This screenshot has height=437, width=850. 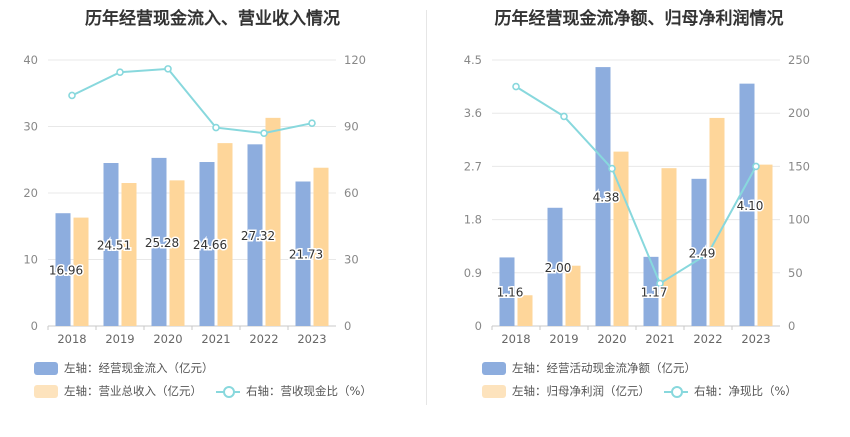 What do you see at coordinates (30, 127) in the screenshot?
I see `y-tick-label-left: 30` at bounding box center [30, 127].